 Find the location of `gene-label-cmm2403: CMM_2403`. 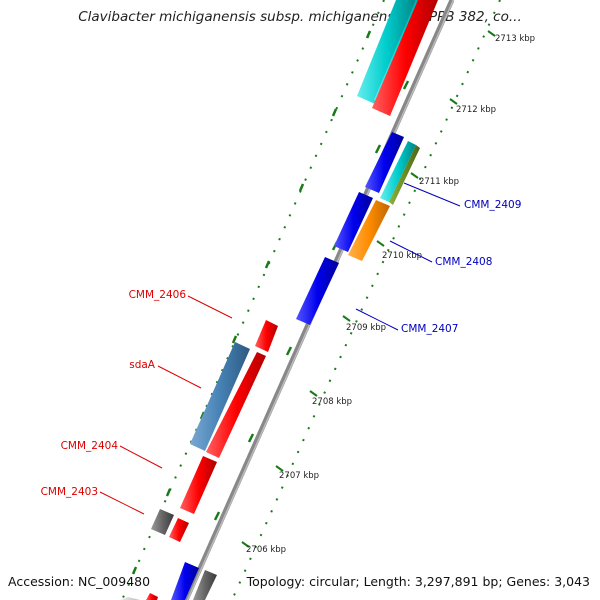

gene-label-cmm2403: CMM_2403 is located at coordinates (69, 492).